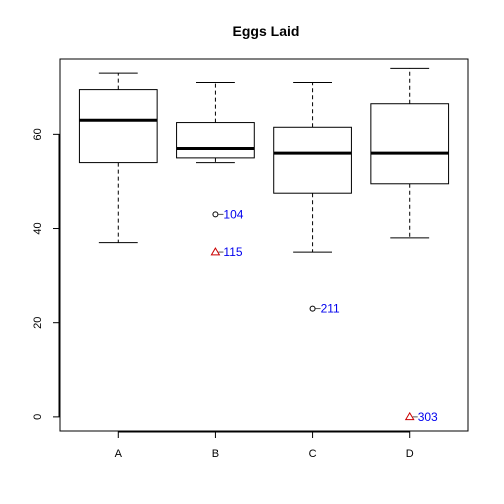  What do you see at coordinates (38, 228) in the screenshot?
I see `y-tick-label: 40` at bounding box center [38, 228].